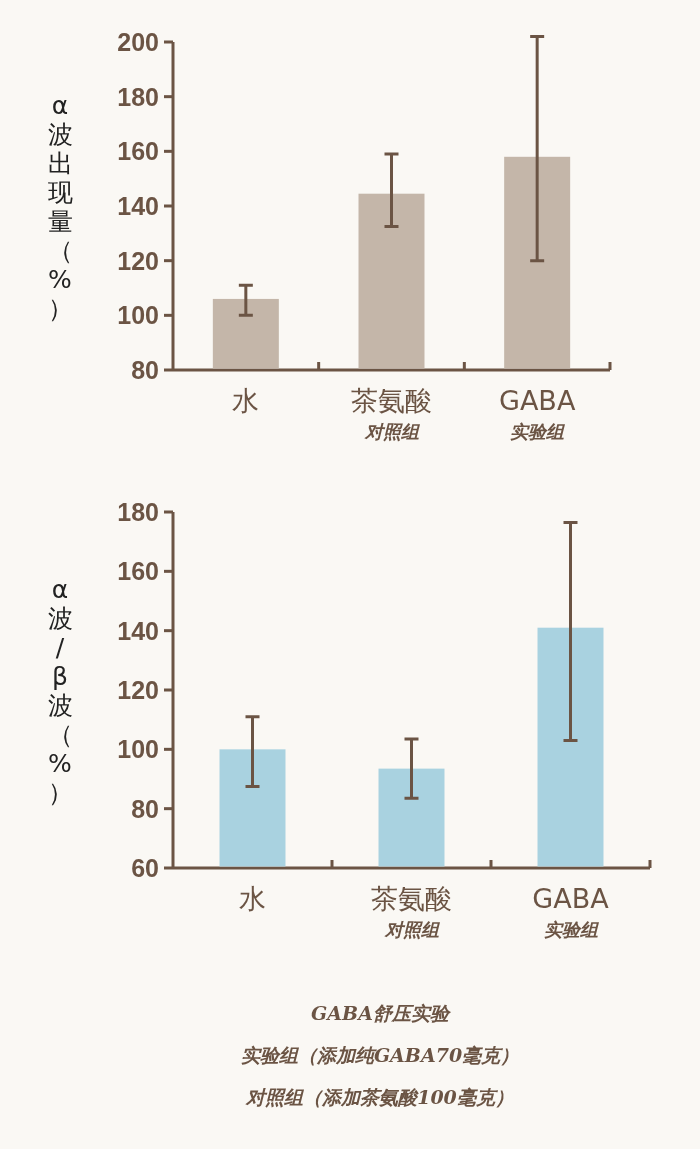 Image resolution: width=700 pixels, height=1149 pixels. I want to click on text: 对照组（添加茶氨酸100毫克）, so click(379, 1097).